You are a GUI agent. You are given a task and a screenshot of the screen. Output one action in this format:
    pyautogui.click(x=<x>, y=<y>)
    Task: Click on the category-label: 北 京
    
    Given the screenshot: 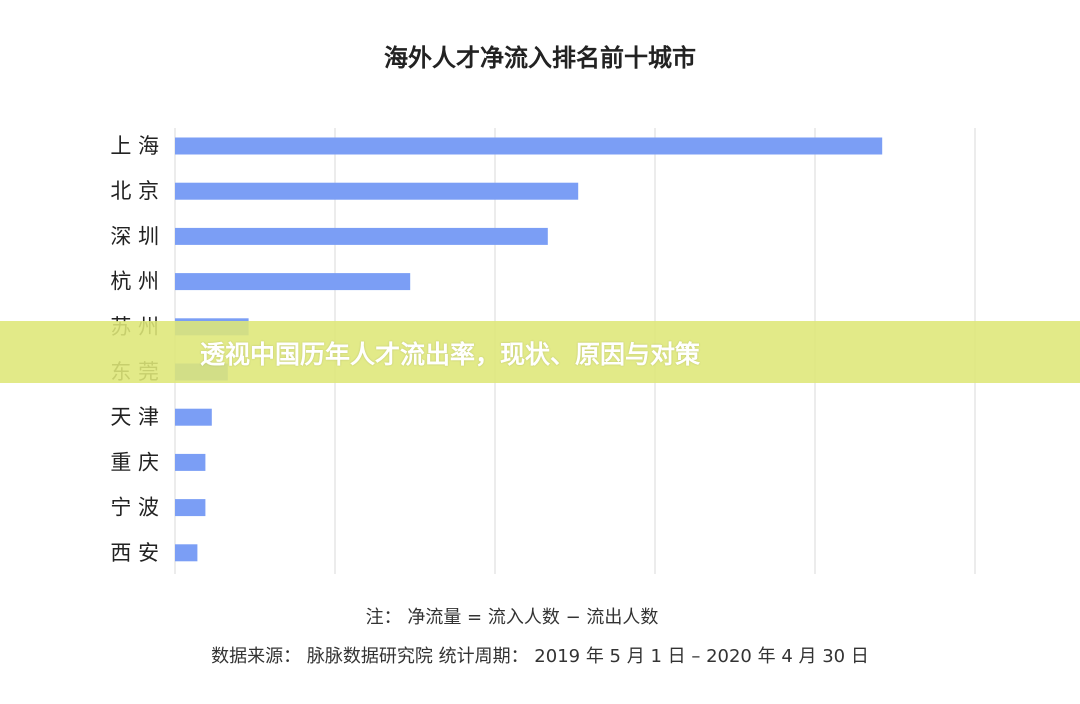 What is the action you would take?
    pyautogui.click(x=134, y=191)
    